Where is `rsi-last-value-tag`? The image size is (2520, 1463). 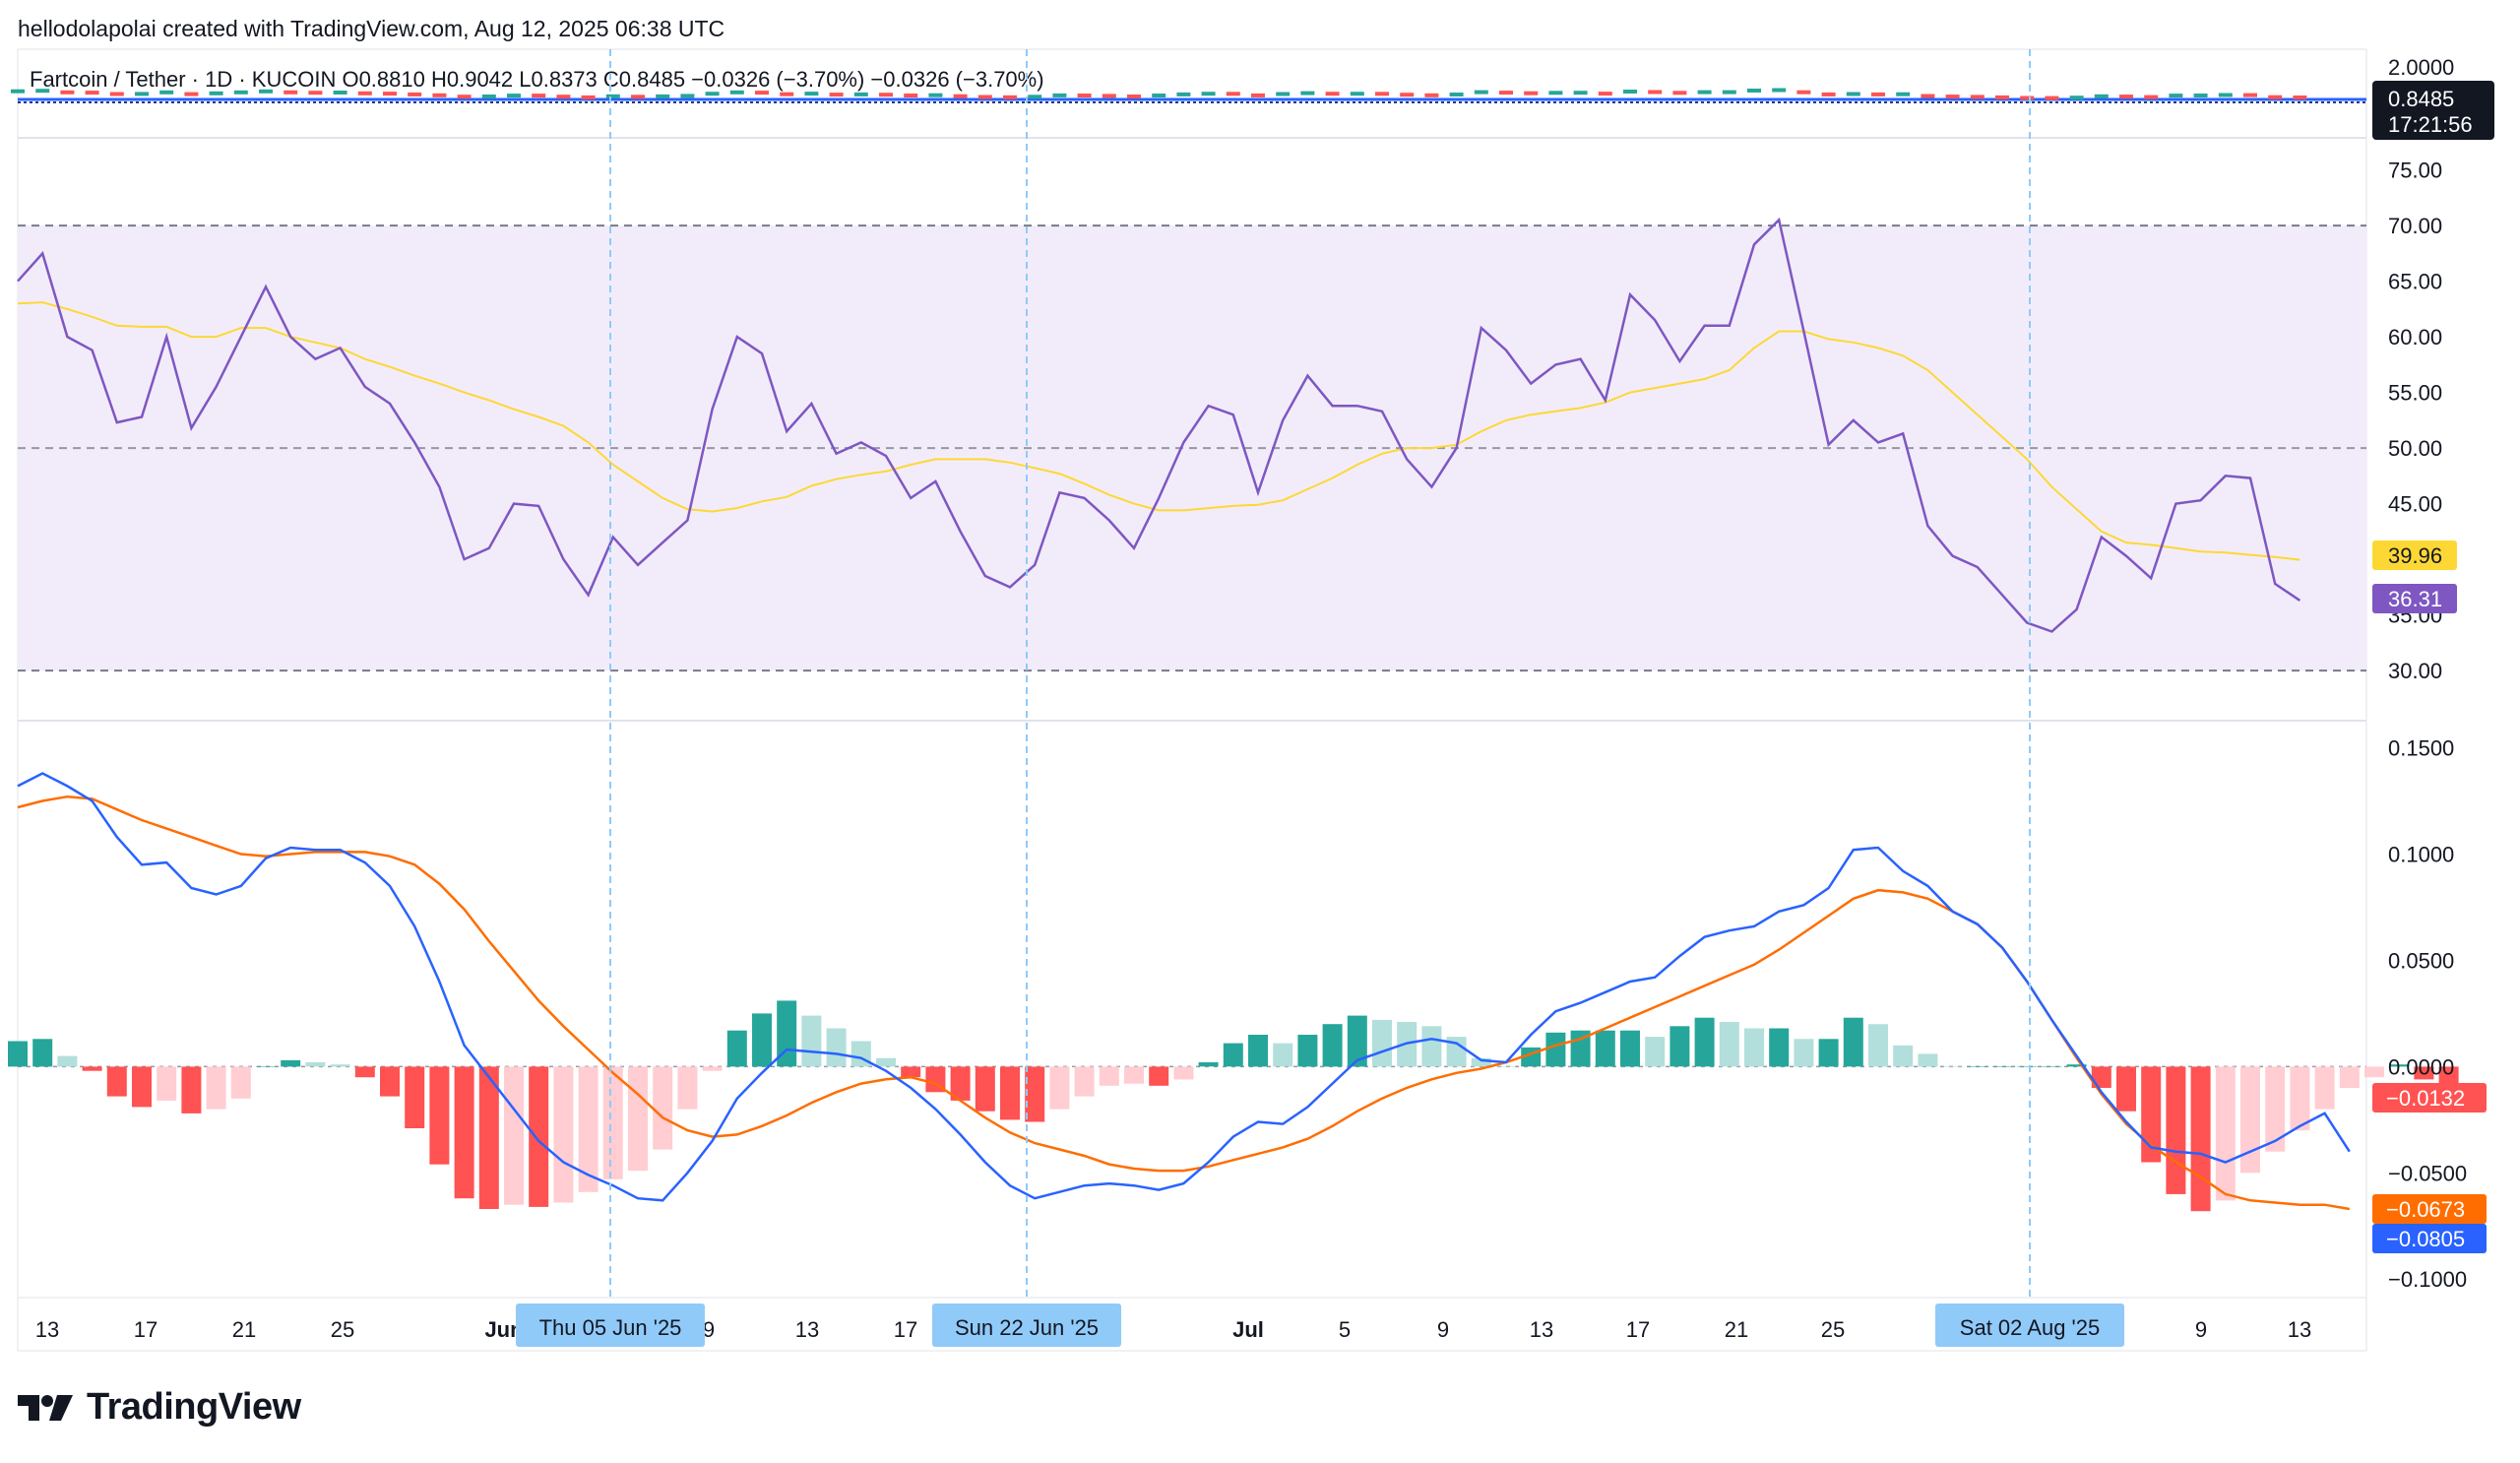
rsi-last-value-tag is located at coordinates (2414, 598).